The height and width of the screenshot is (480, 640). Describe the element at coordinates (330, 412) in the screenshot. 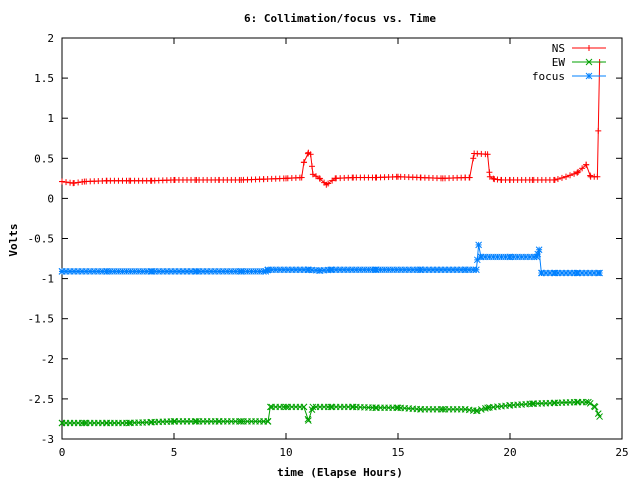

I see `series-ew` at that location.